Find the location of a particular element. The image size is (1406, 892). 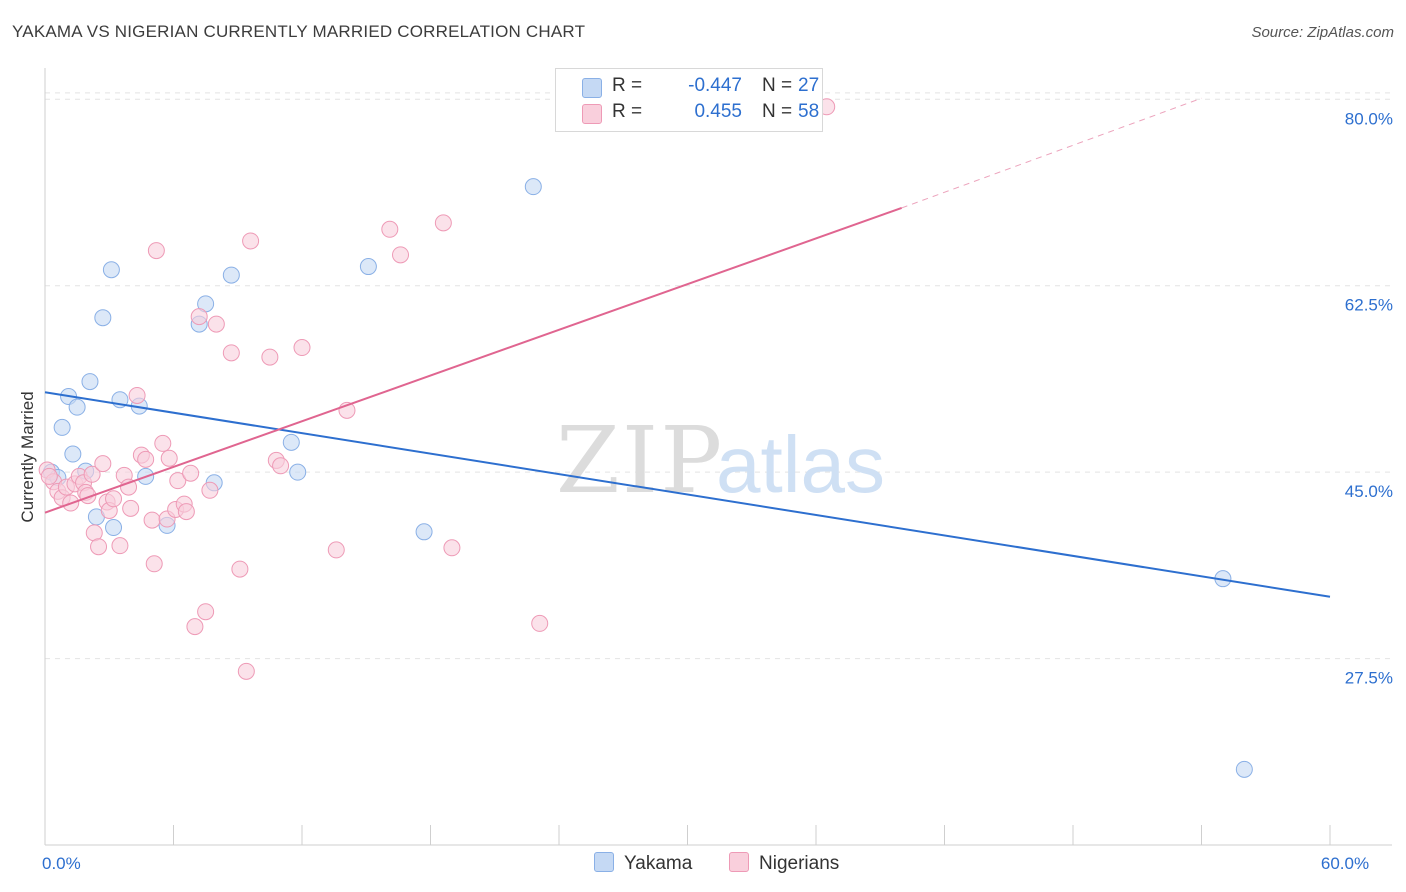

watermark-atlas: atlas is located at coordinates (800, 464).